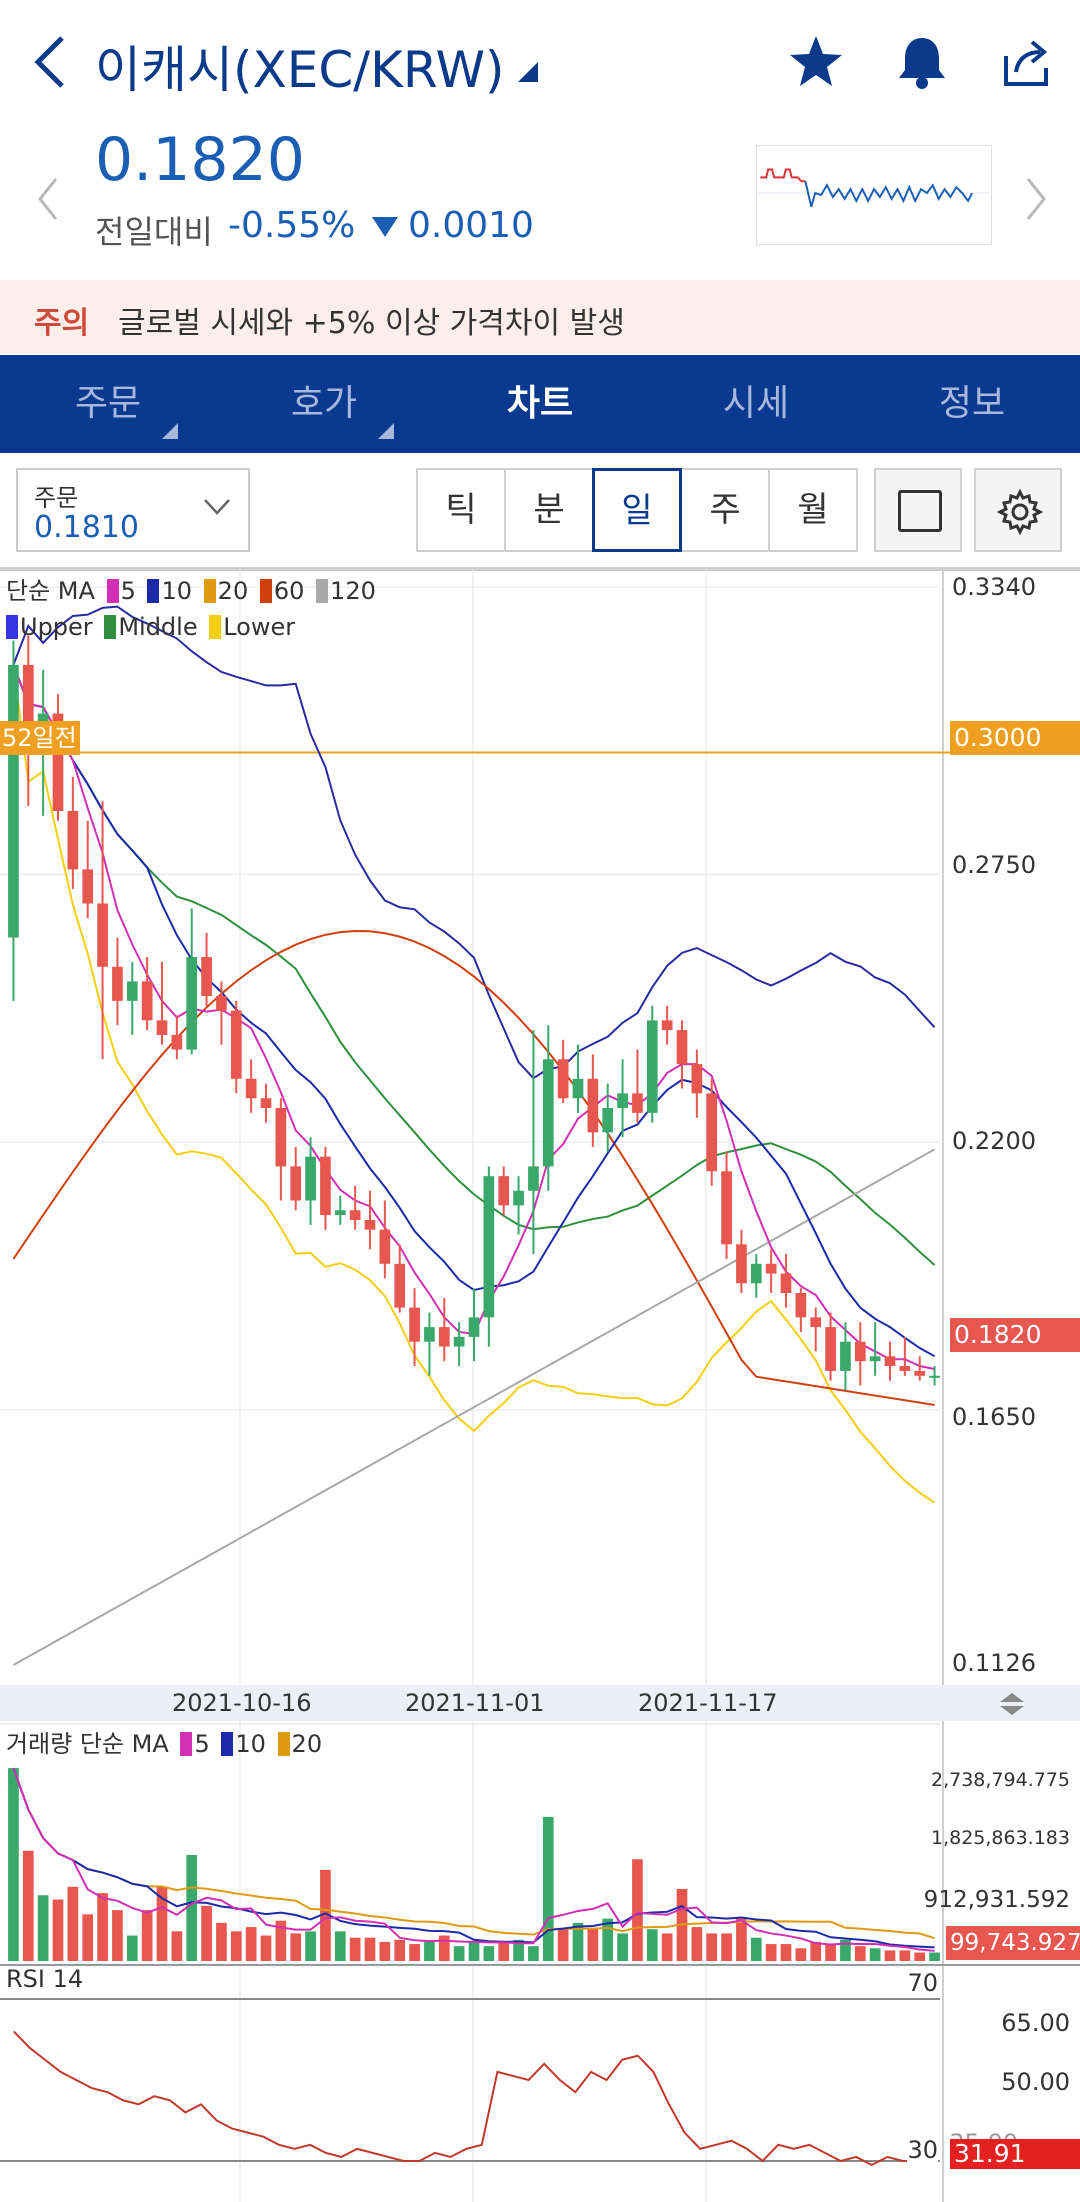 Image resolution: width=1080 pixels, height=2202 pixels. I want to click on gear-icon, so click(1020, 512).